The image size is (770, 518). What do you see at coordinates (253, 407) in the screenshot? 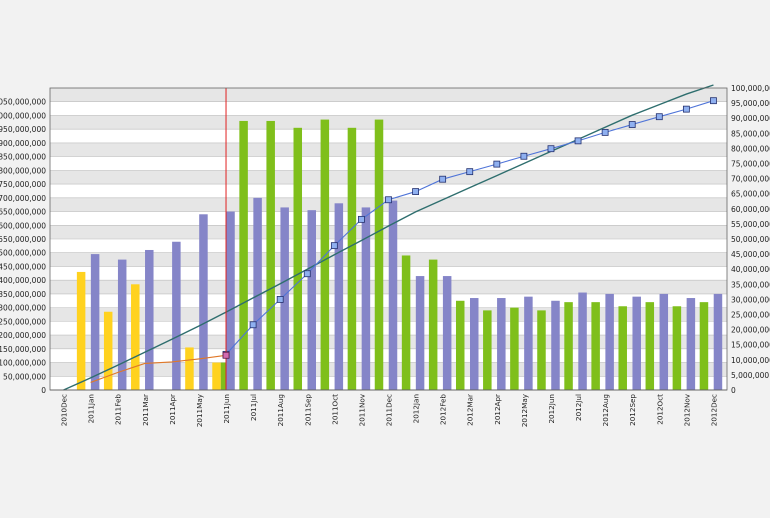
I see `x-tick-label: 2011Jul` at bounding box center [253, 407].